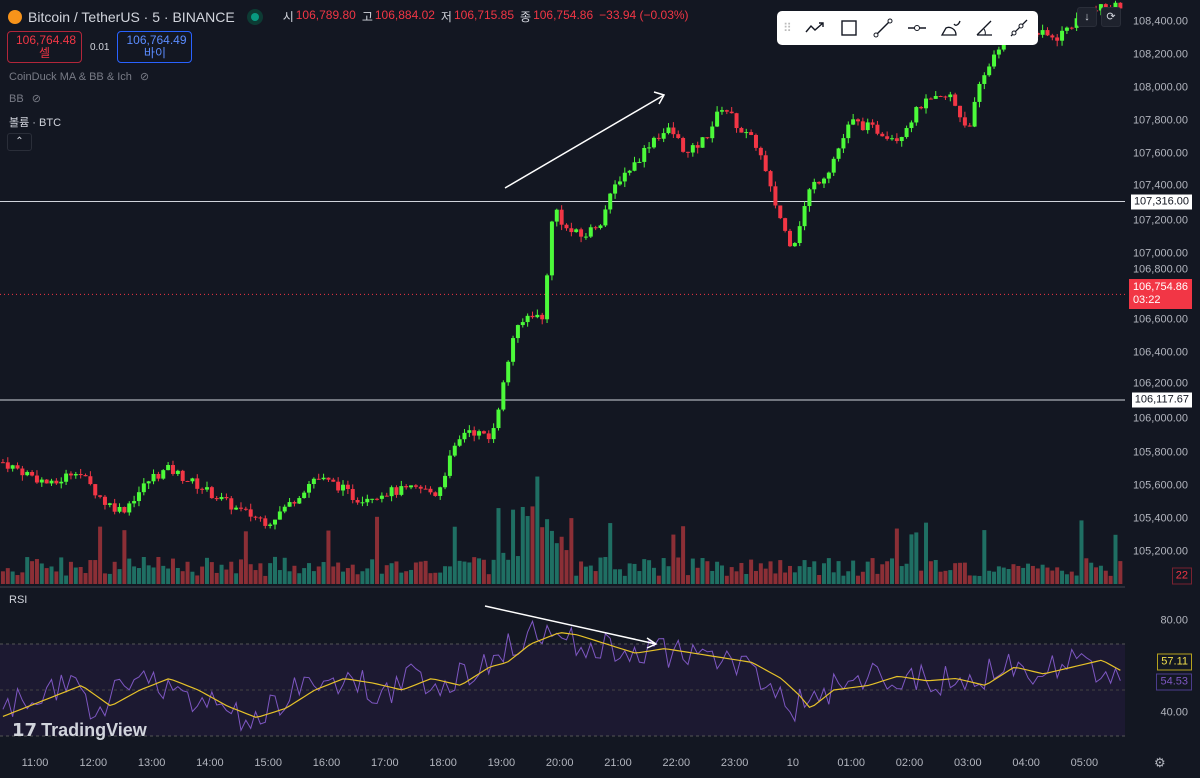  Describe the element at coordinates (79, 730) in the screenshot. I see `tradingview-logo: 𝟭𝟳 TradingView` at that location.